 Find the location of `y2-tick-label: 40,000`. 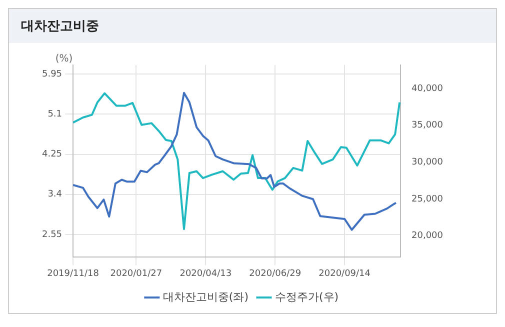

y2-tick-label: 40,000 is located at coordinates (428, 89).